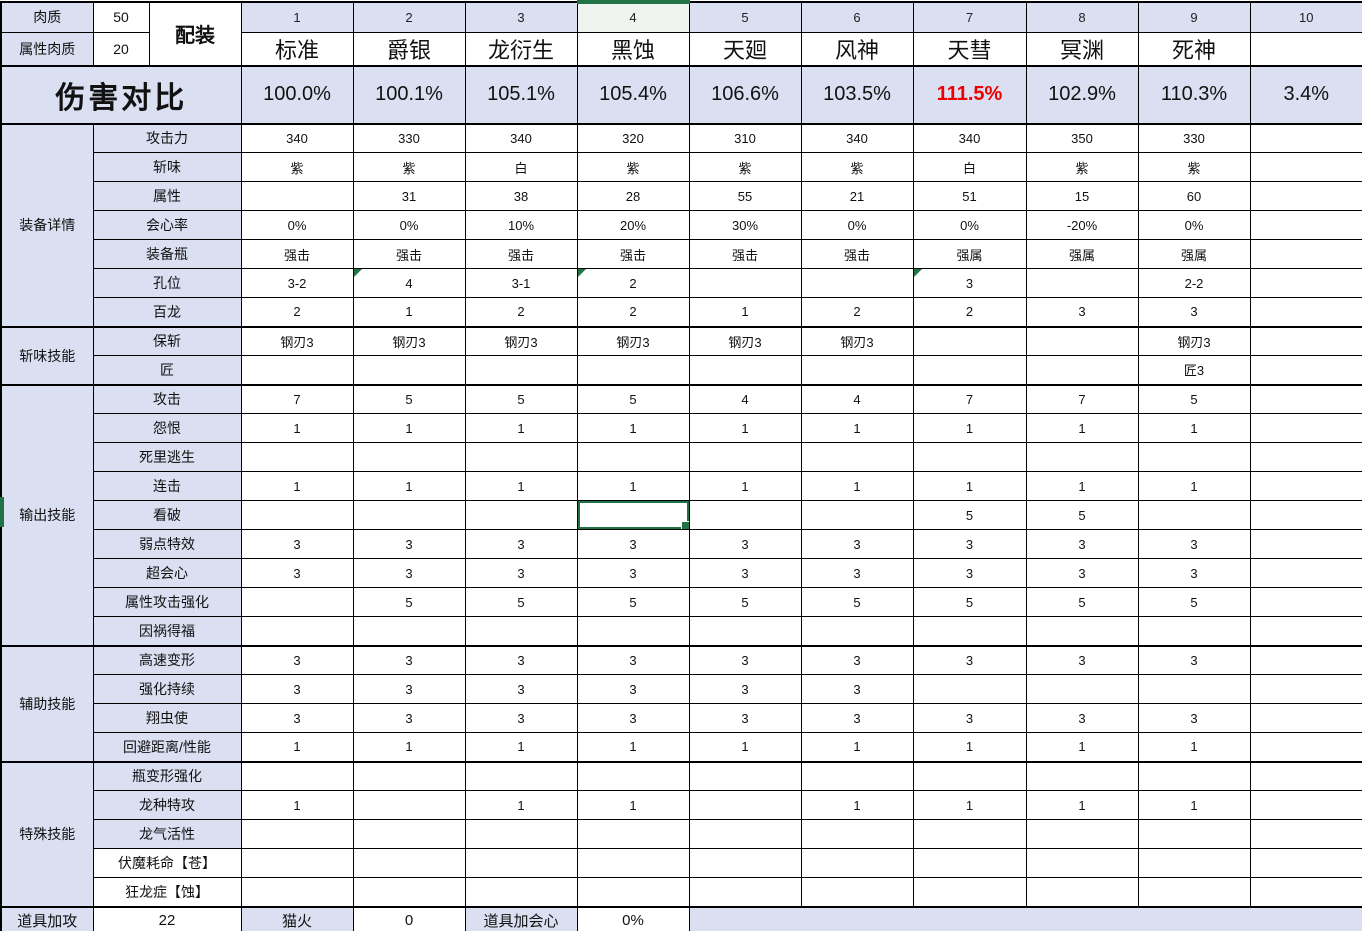 This screenshot has width=1362, height=931. Describe the element at coordinates (47, 48) in the screenshot. I see `elem-hitzone-label: 属性肉质` at that location.